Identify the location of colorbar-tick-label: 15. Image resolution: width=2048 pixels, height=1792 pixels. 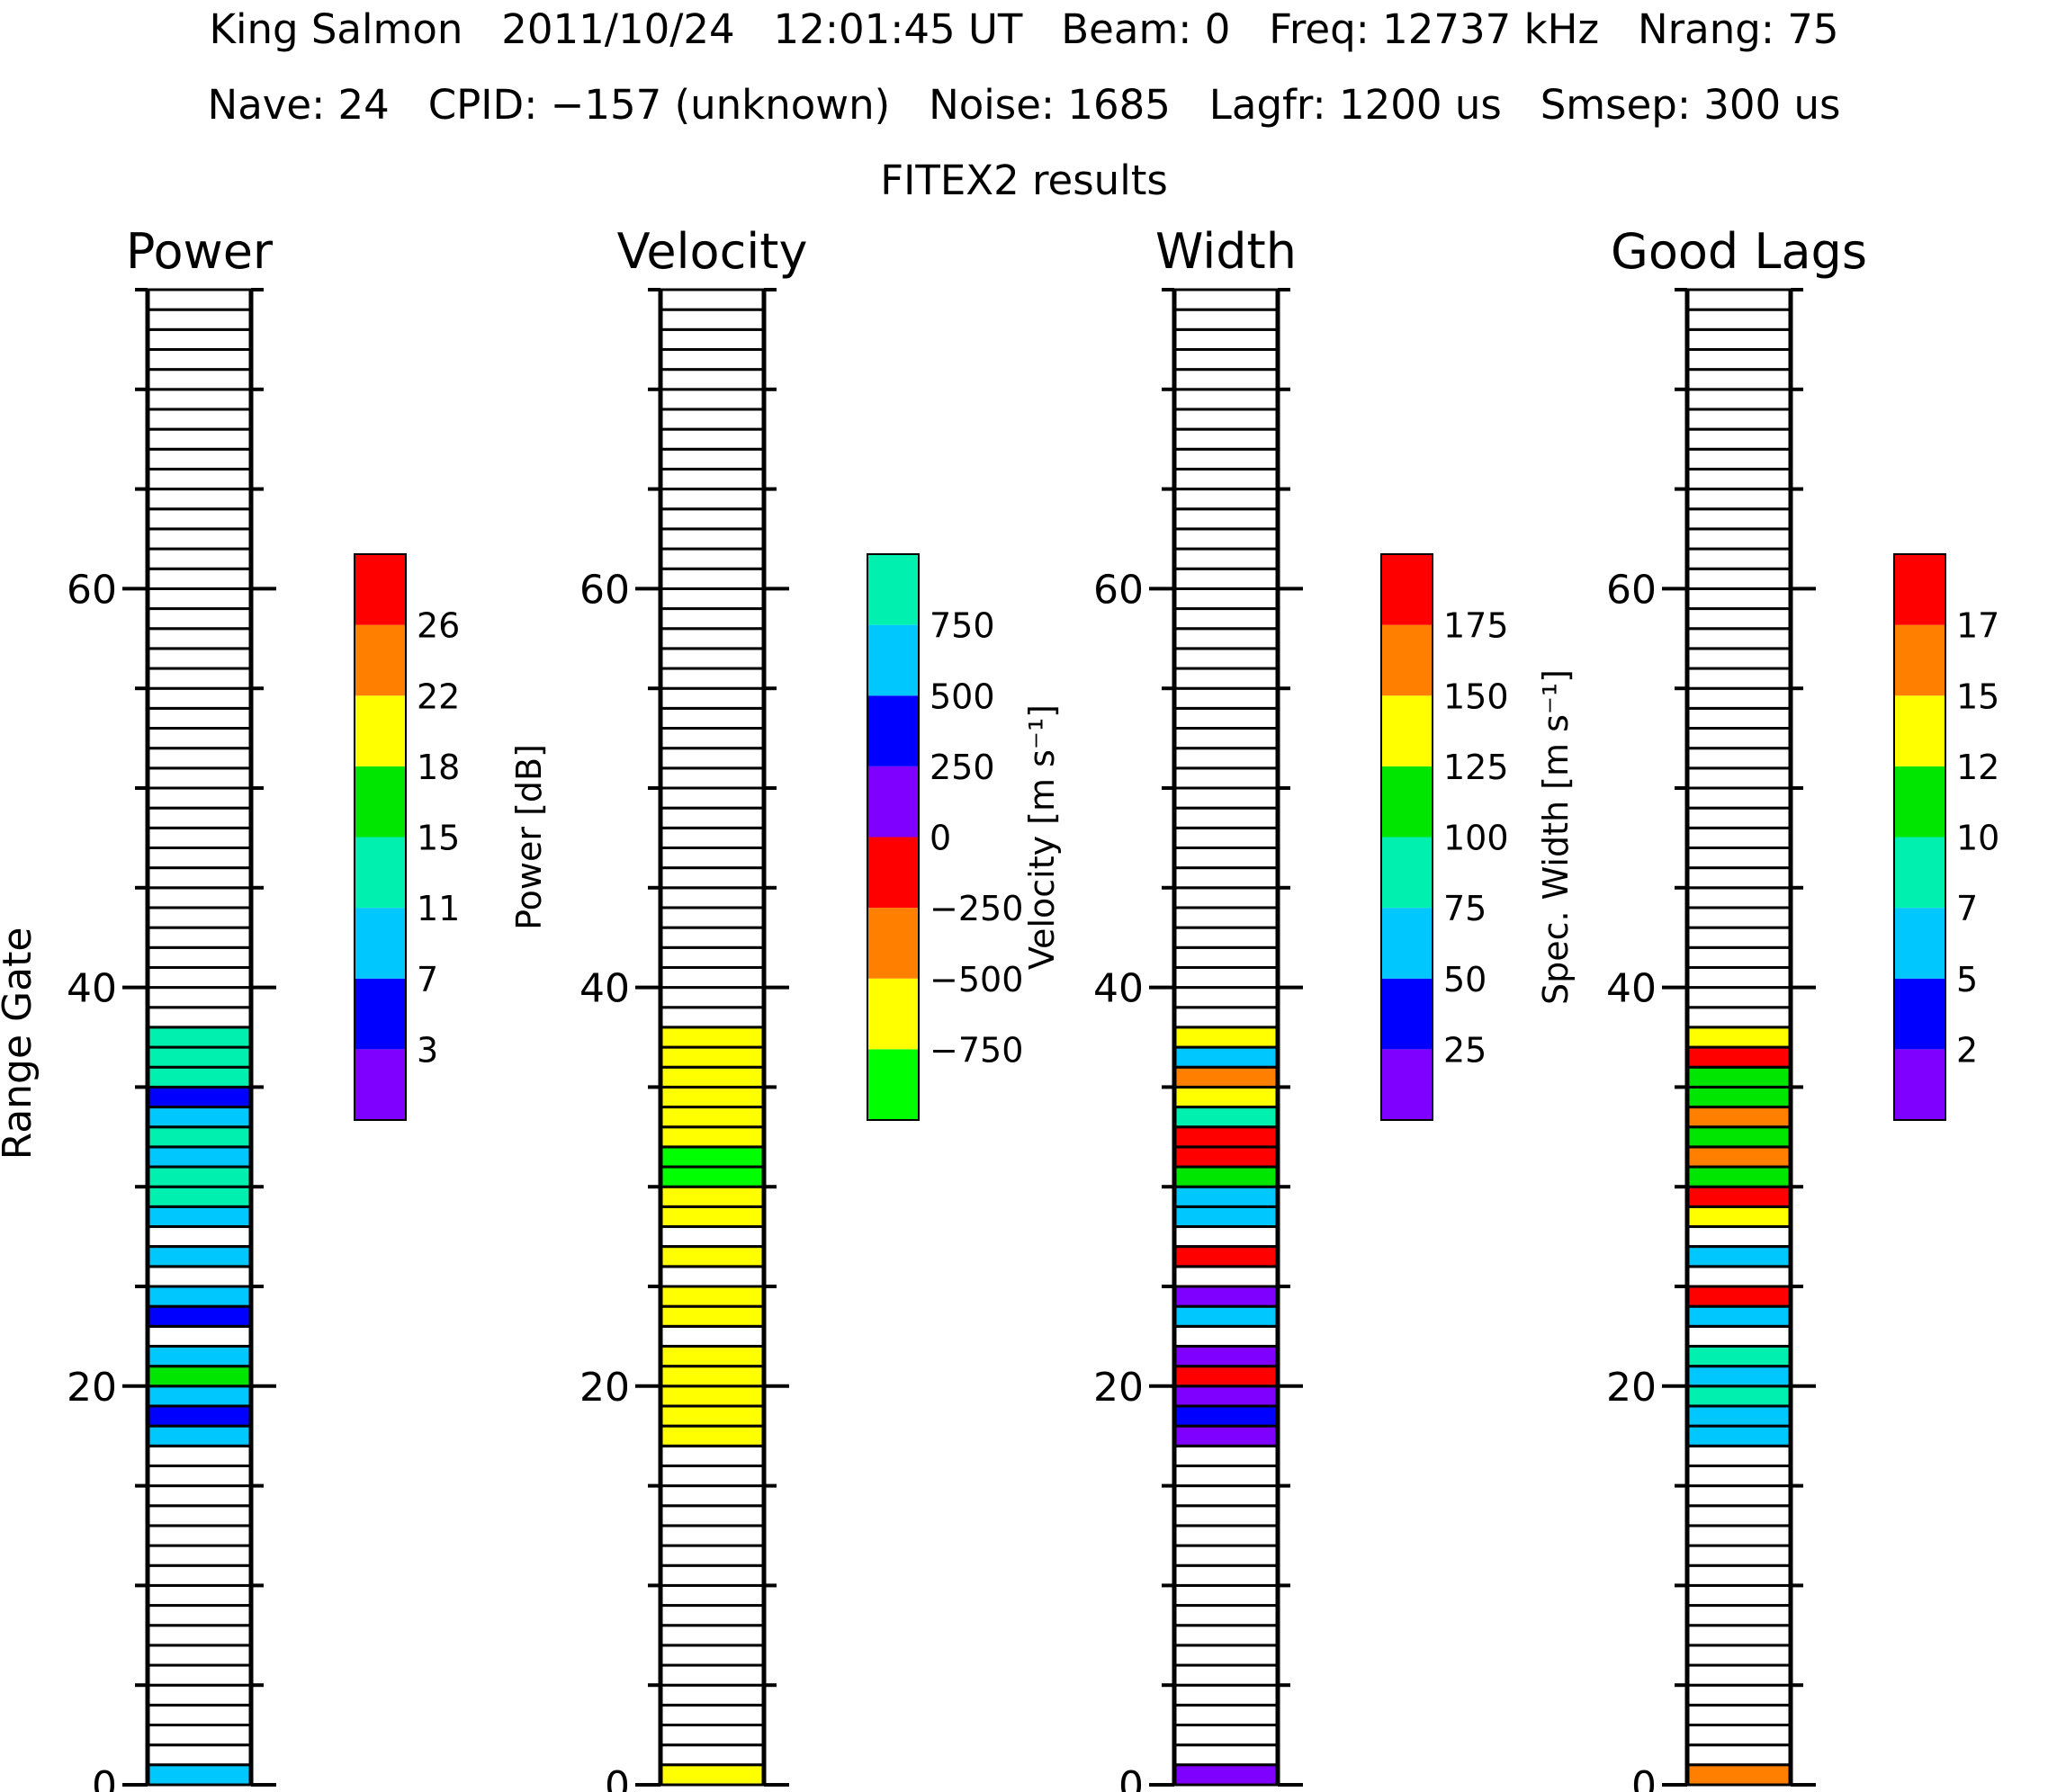
(1977, 696).